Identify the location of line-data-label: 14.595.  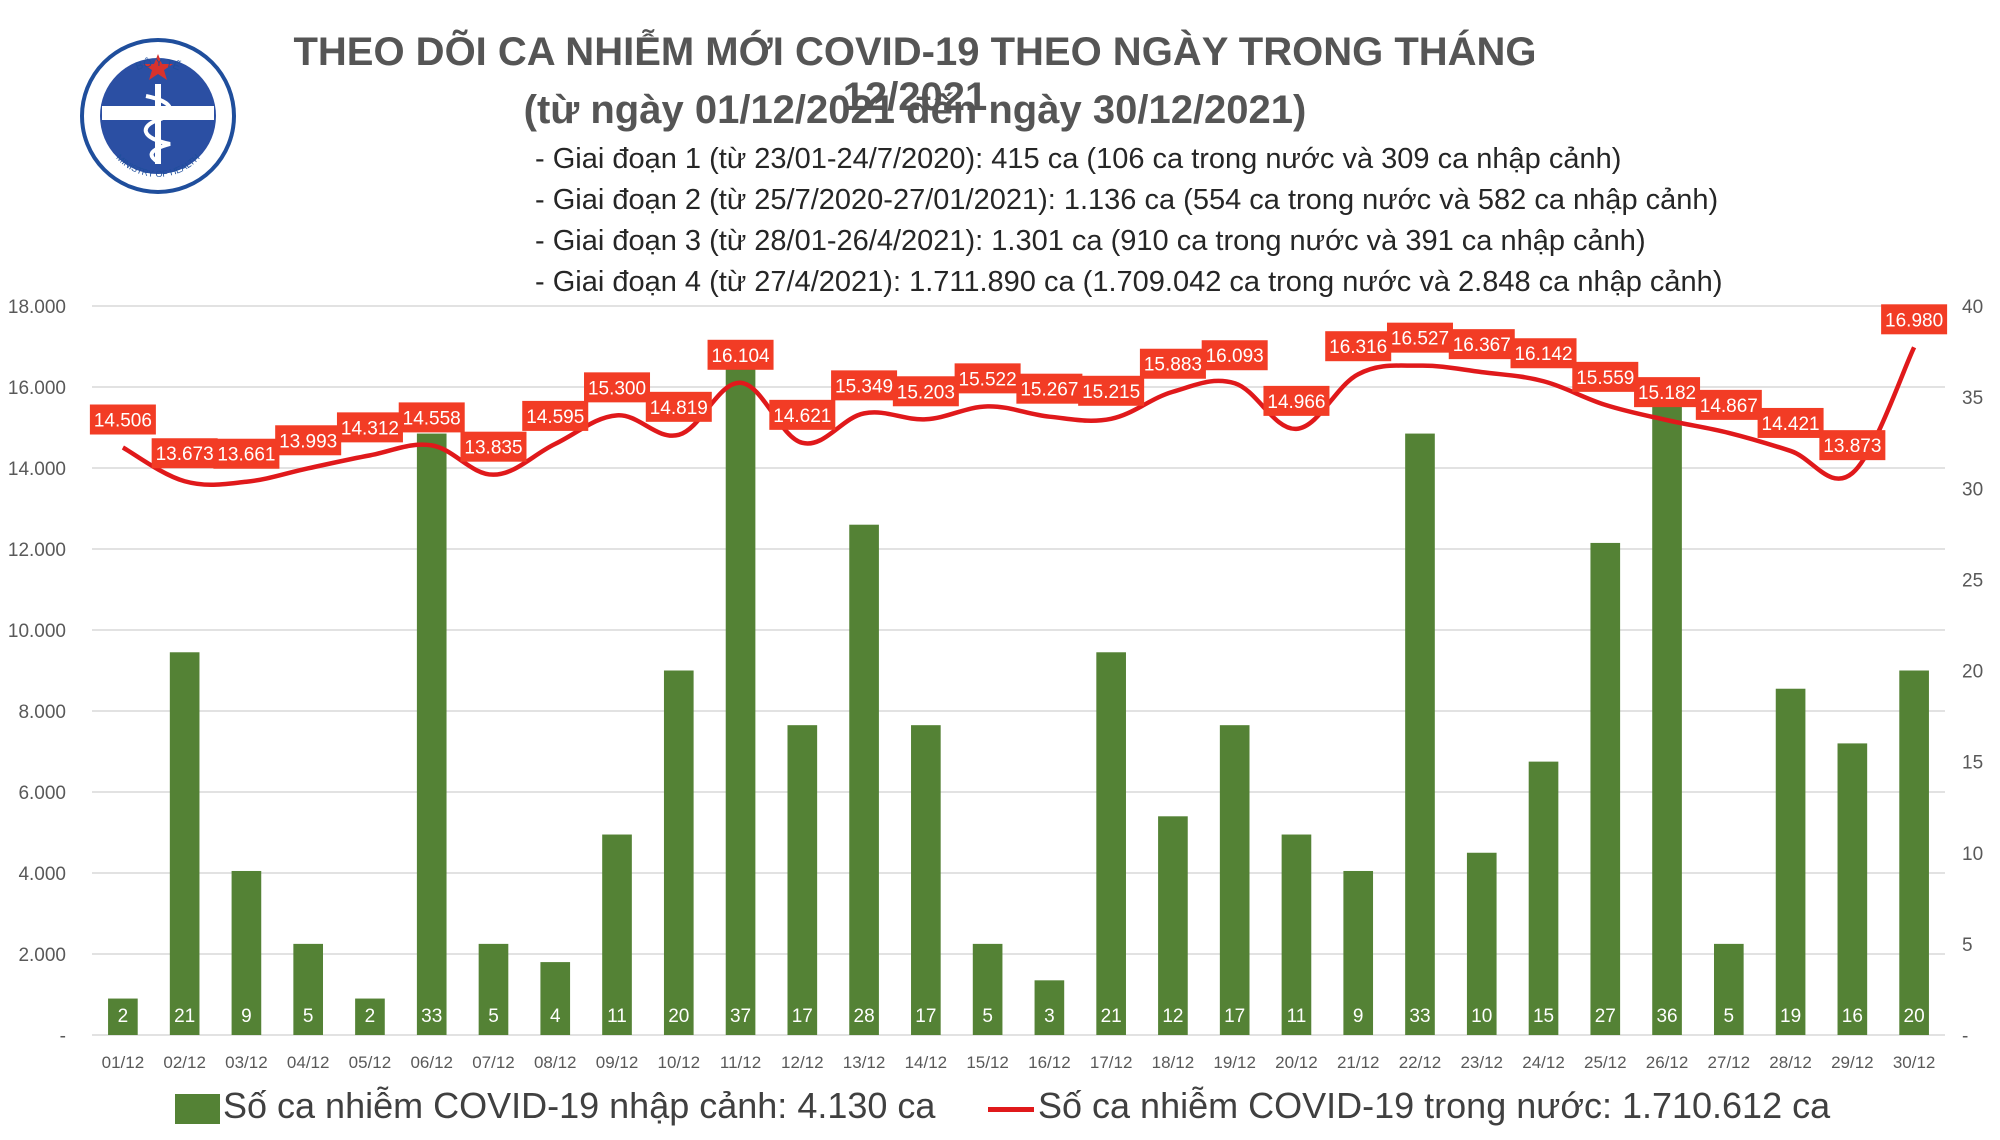
(555, 417).